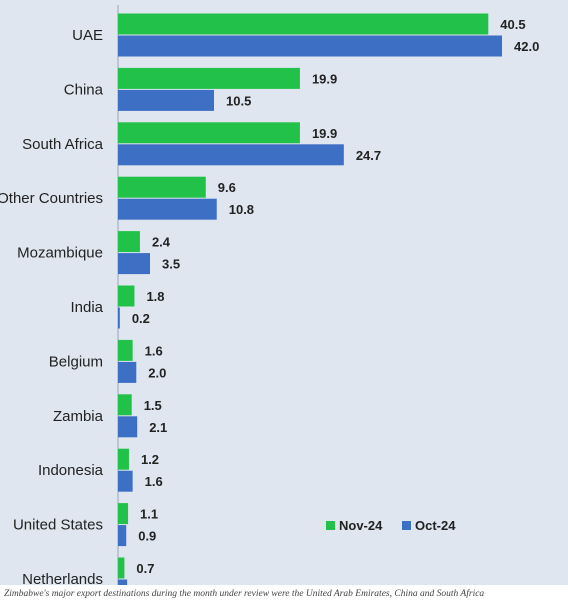 This screenshot has height=613, width=568. What do you see at coordinates (141, 318) in the screenshot?
I see `data-label: 0.2` at bounding box center [141, 318].